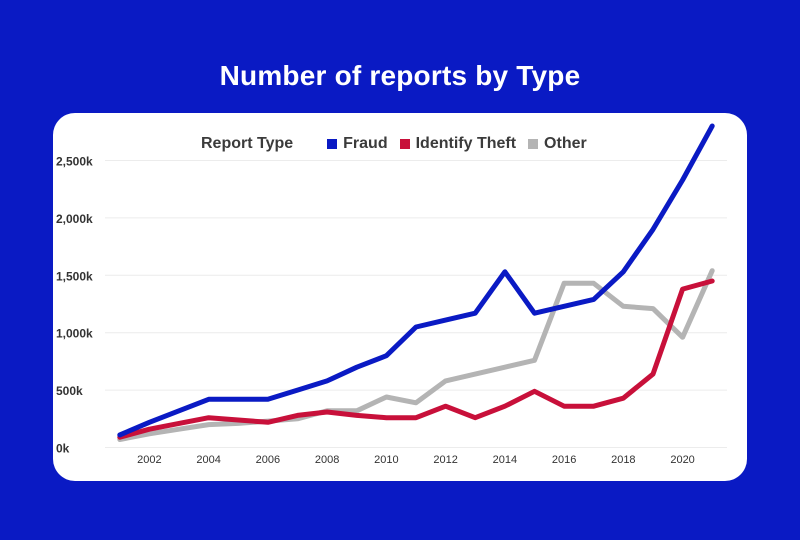  Describe the element at coordinates (268, 460) in the screenshot. I see `x-tick-label: 2006` at that location.